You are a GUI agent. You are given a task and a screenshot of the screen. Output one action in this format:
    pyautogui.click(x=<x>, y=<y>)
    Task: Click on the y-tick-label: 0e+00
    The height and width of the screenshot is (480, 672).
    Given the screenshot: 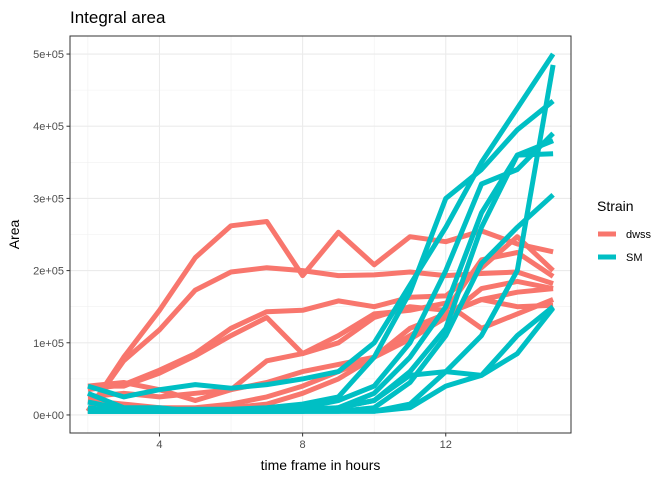 What is the action you would take?
    pyautogui.click(x=48, y=416)
    